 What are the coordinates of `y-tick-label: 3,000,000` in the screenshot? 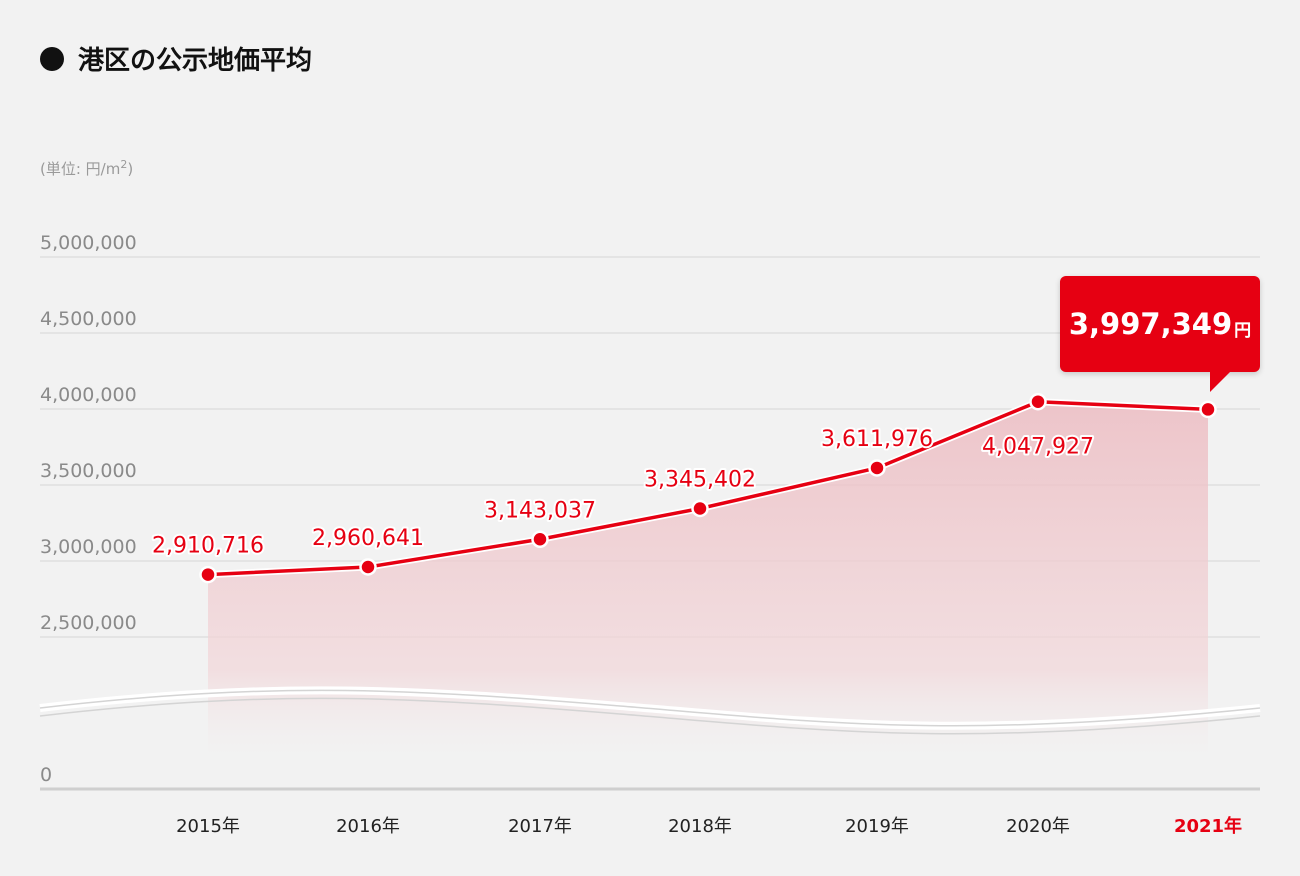 It's located at (88, 547).